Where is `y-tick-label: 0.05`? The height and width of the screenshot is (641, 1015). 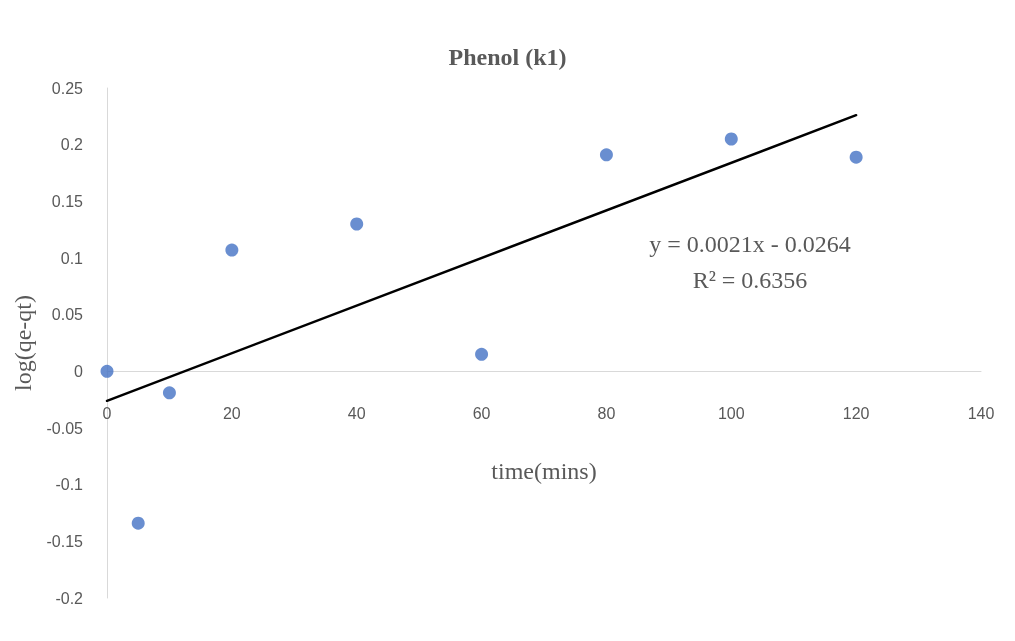 y-tick-label: 0.05 is located at coordinates (67, 315).